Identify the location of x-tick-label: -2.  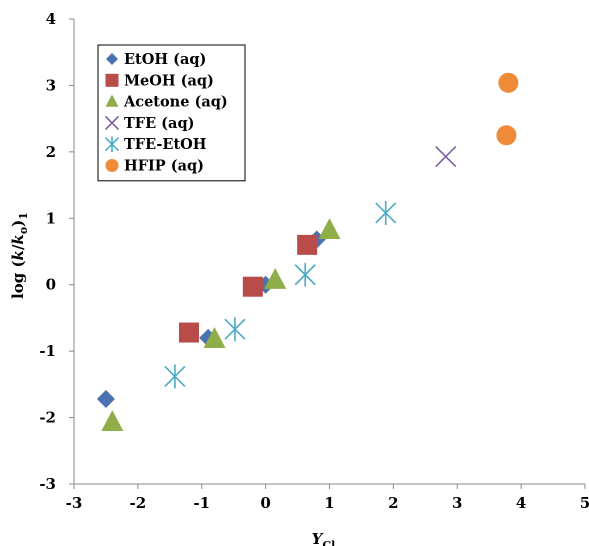
(138, 503).